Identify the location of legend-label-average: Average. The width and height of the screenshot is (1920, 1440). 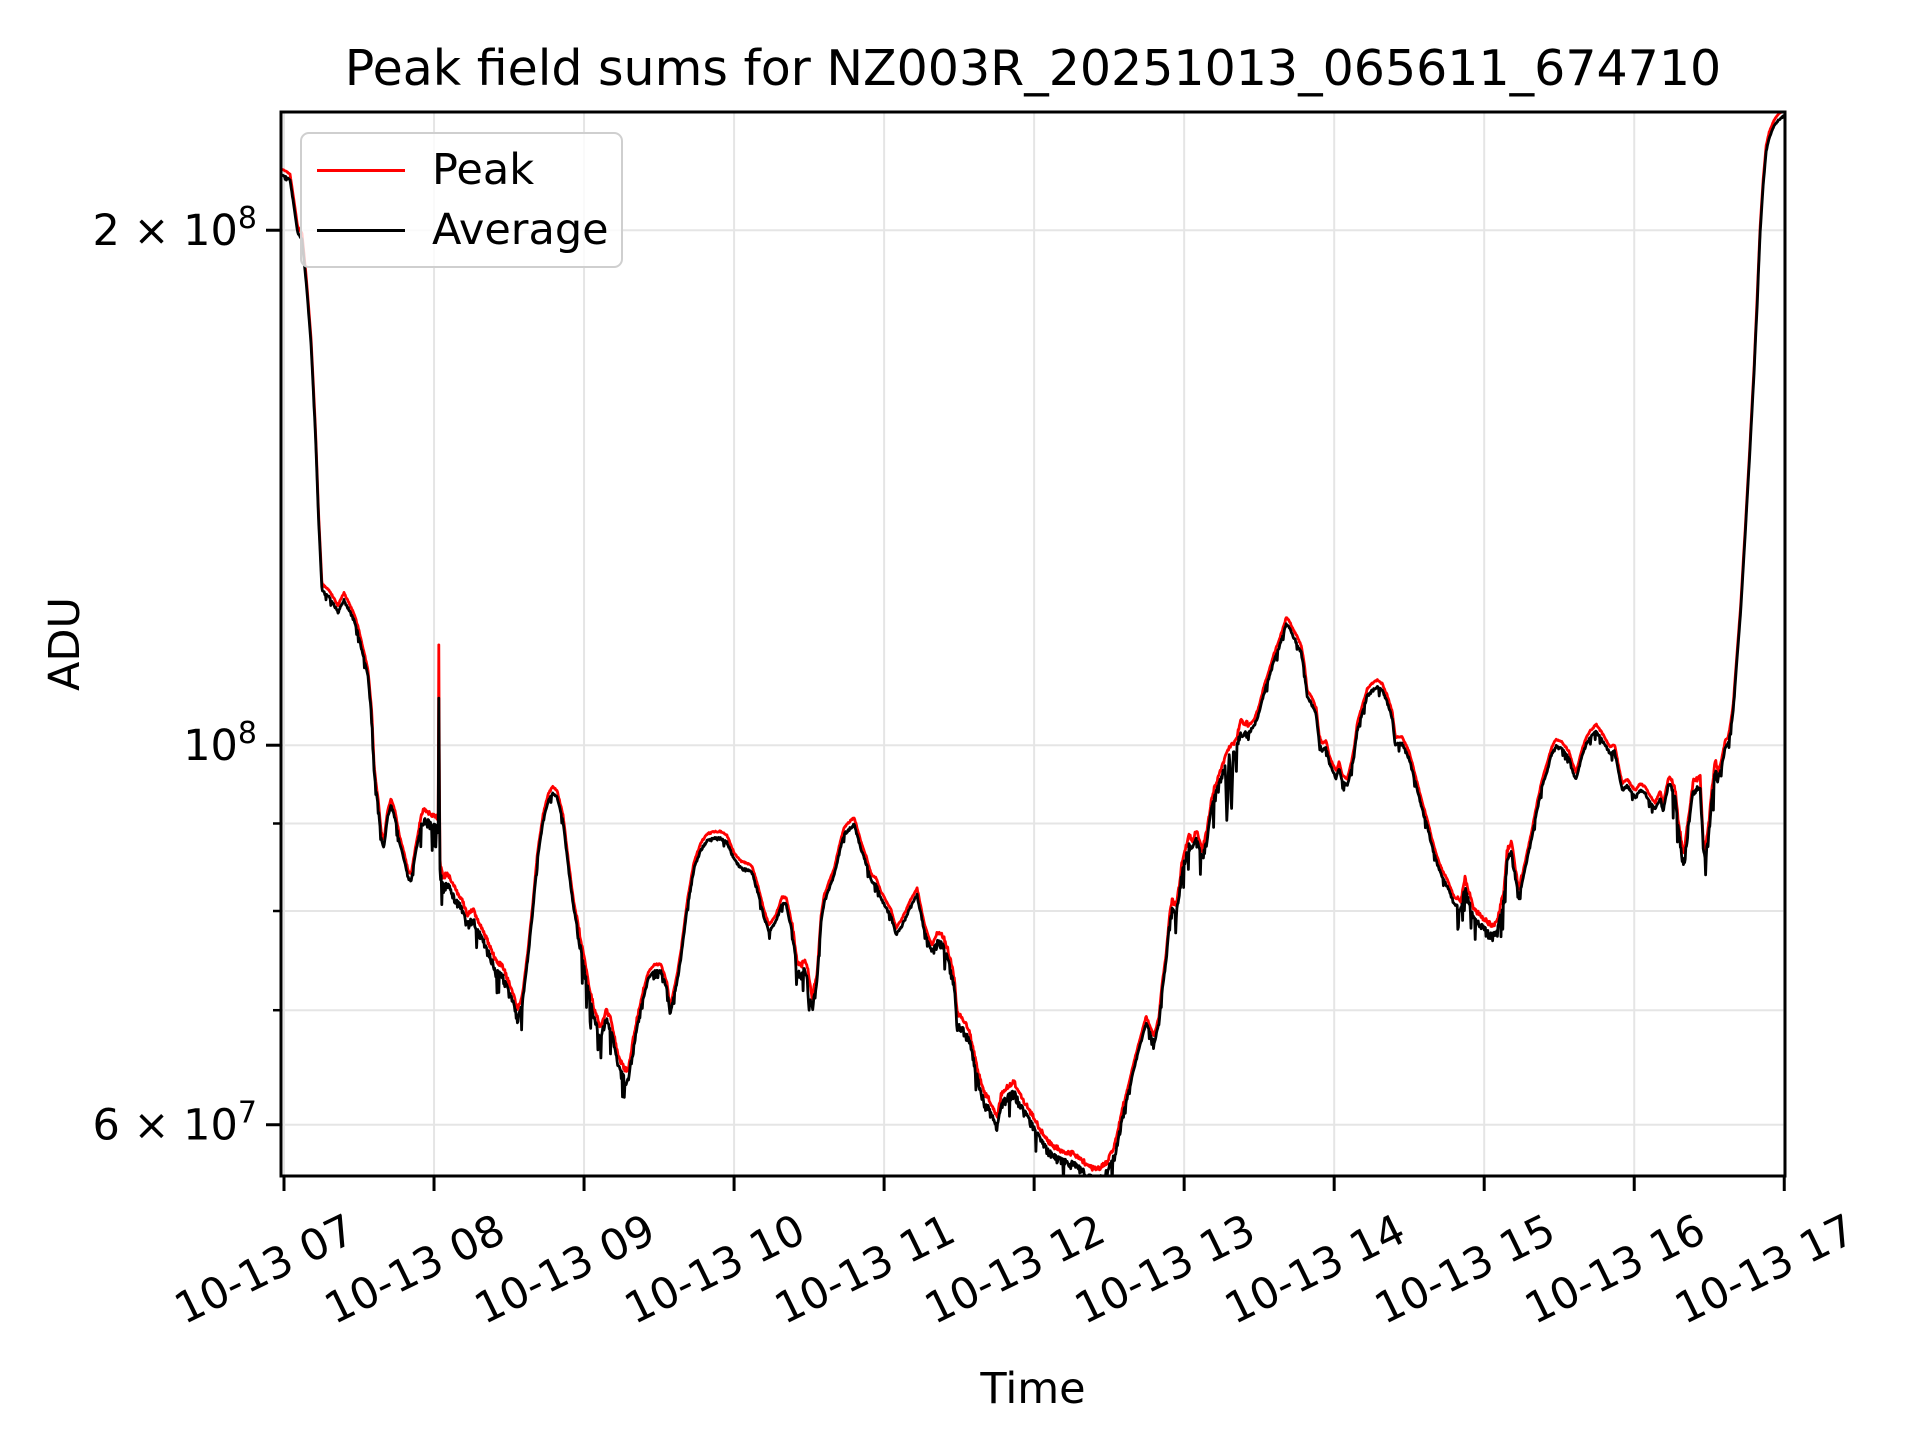
(520, 229).